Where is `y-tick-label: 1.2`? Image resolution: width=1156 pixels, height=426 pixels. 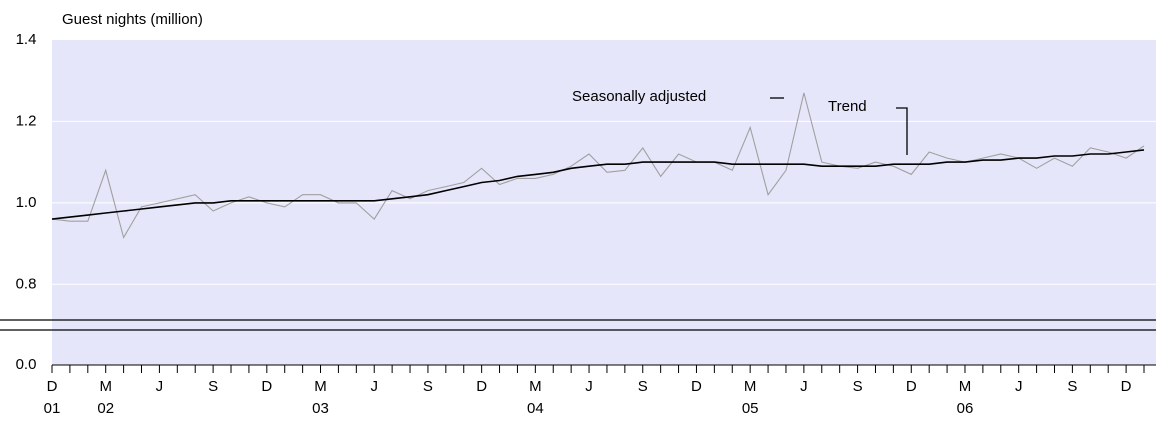 y-tick-label: 1.2 is located at coordinates (26, 120).